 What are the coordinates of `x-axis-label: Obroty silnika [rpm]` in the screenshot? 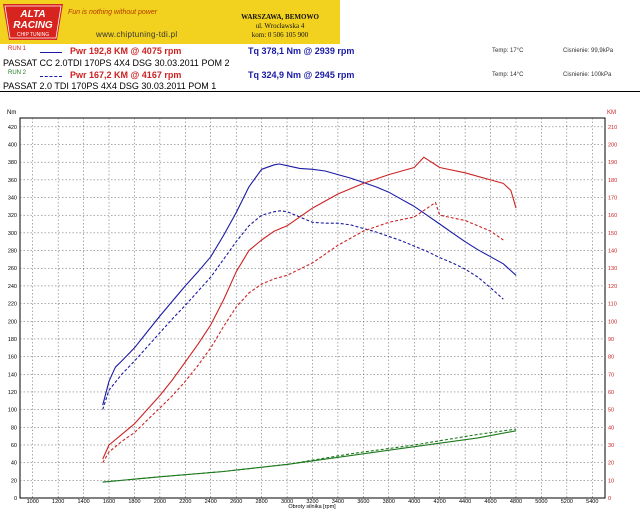 It's located at (312, 507).